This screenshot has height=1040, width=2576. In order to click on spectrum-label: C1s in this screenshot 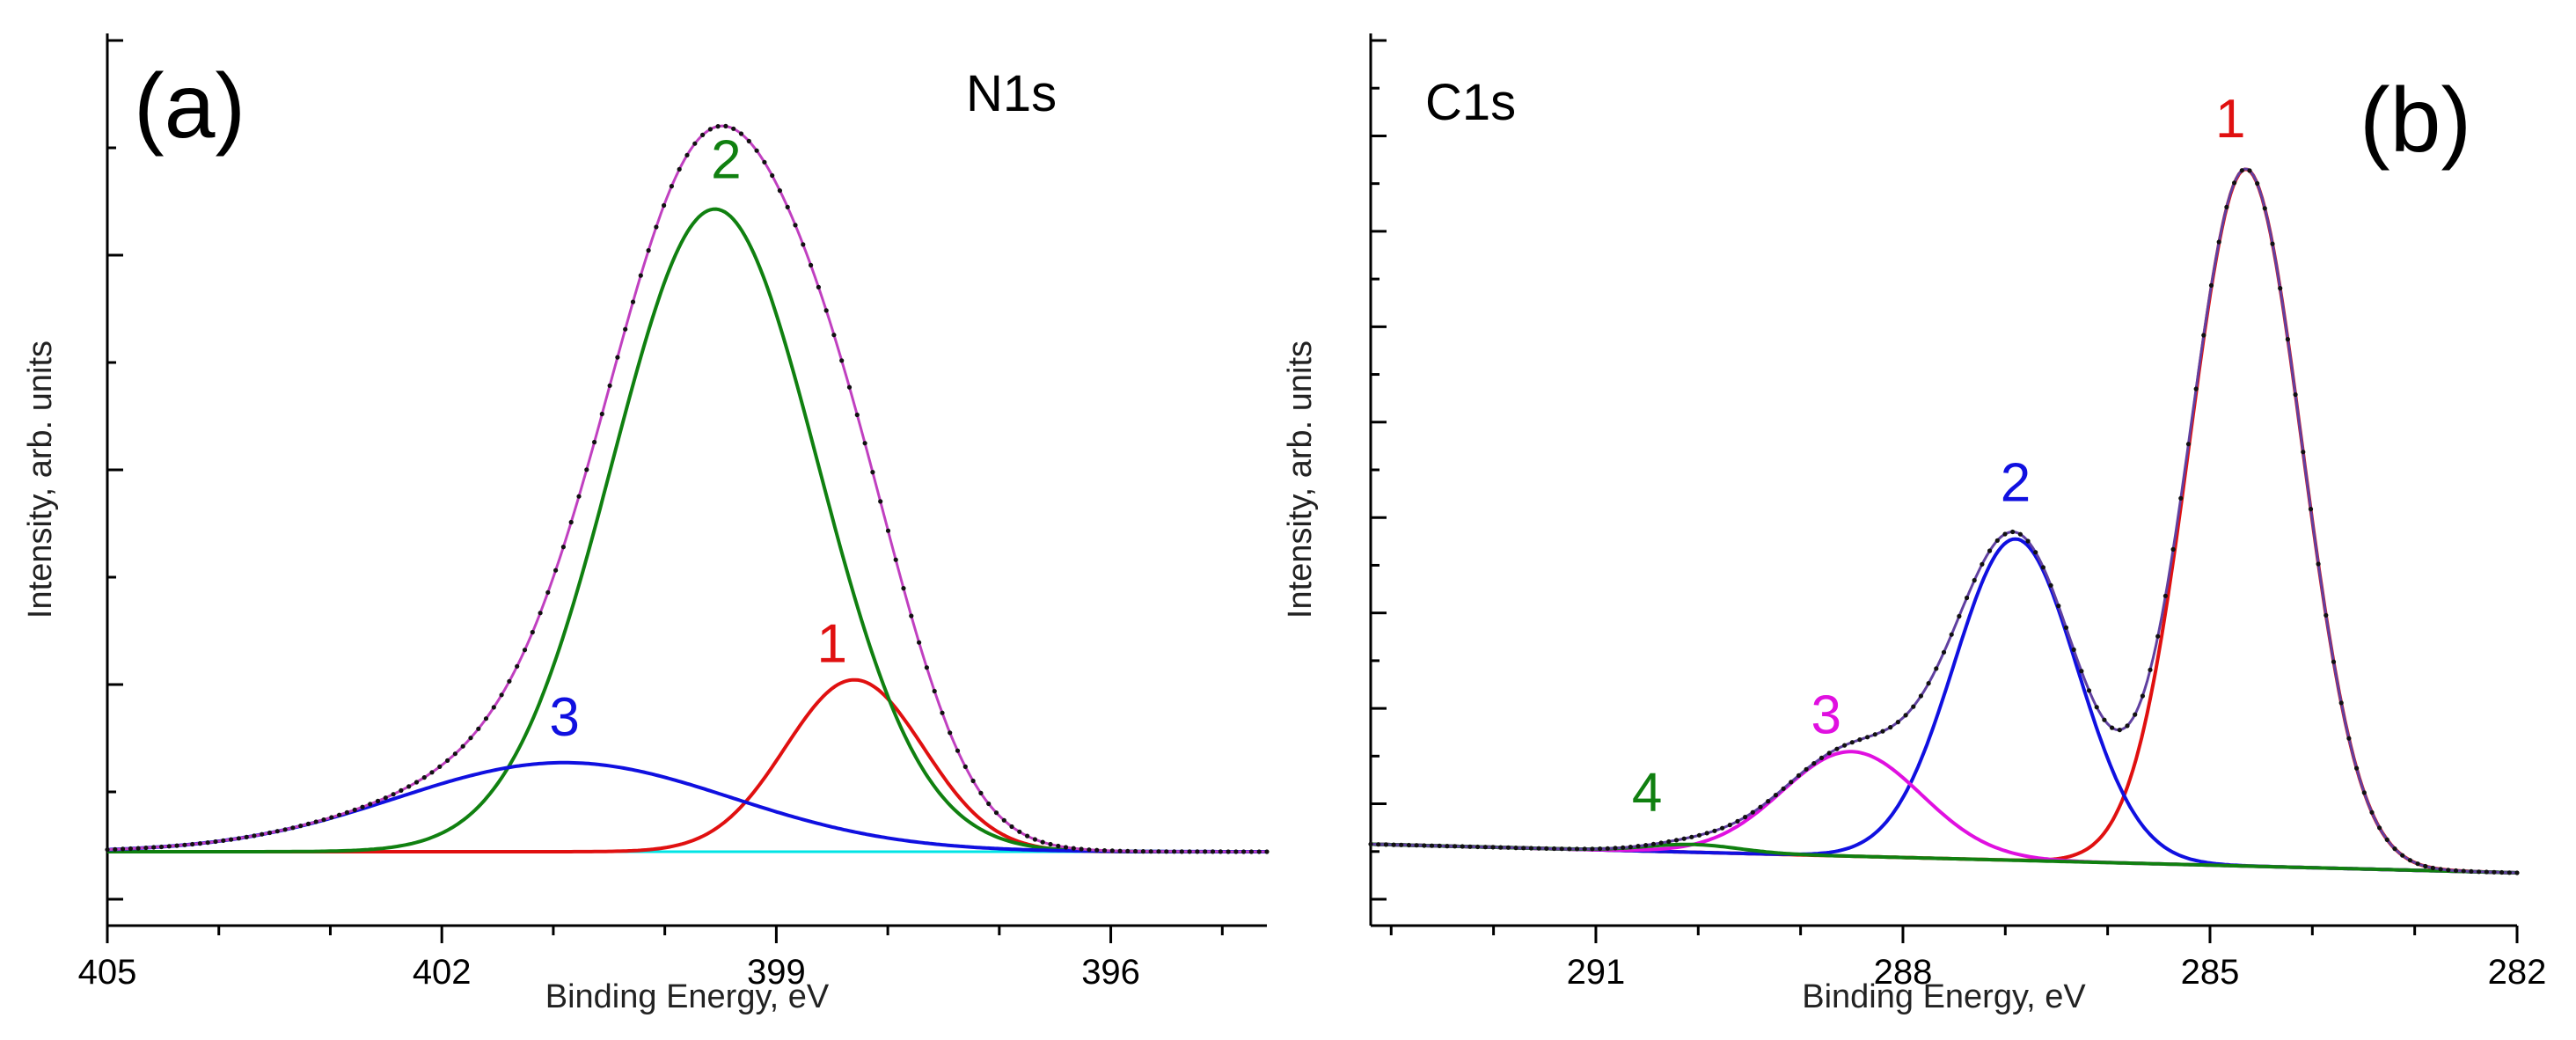, I will do `click(1470, 102)`.